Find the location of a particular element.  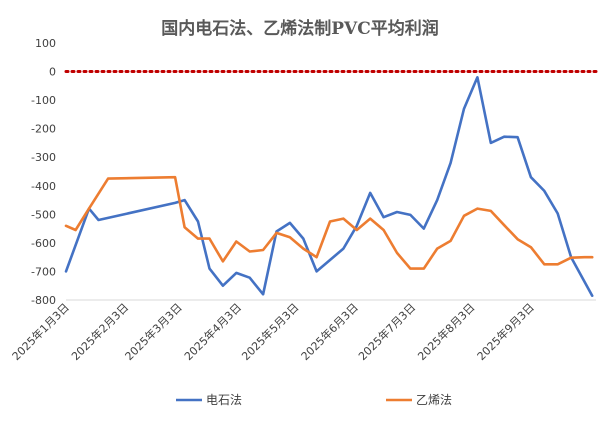

y-tick-label: -200 is located at coordinates (43, 129).